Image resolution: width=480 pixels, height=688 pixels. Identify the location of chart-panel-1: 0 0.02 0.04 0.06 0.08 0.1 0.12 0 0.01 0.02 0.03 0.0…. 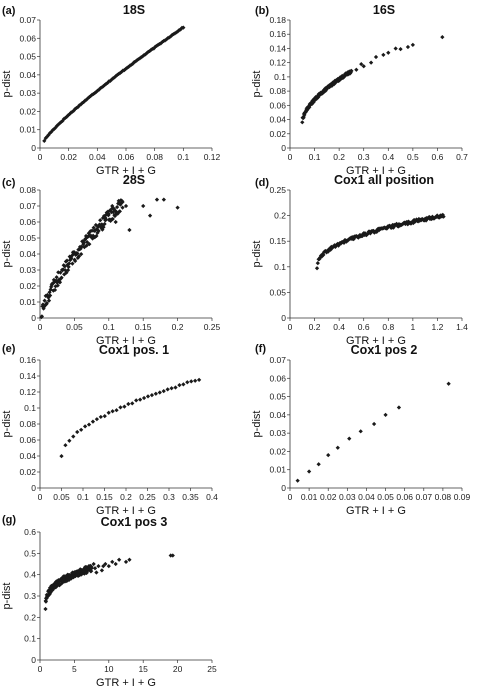
(111, 90).